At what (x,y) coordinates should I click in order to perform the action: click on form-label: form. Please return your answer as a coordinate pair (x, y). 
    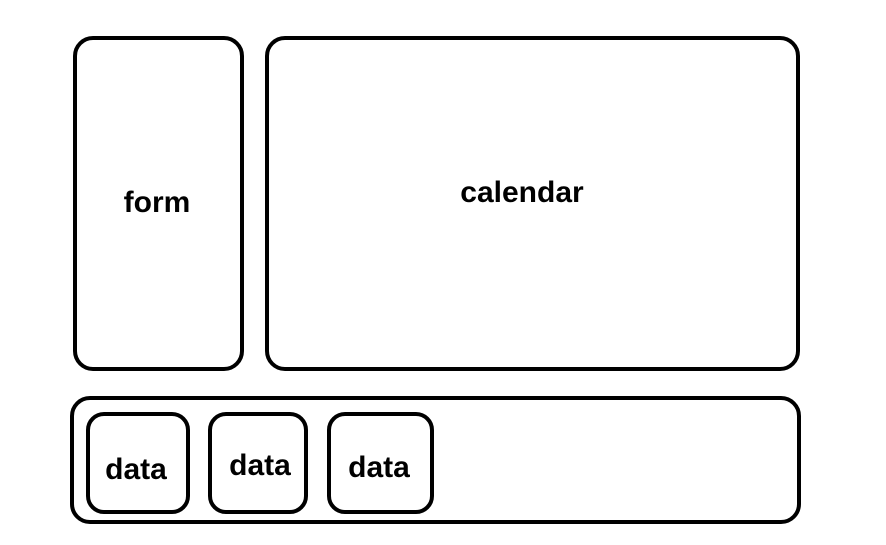
    Looking at the image, I should click on (157, 202).